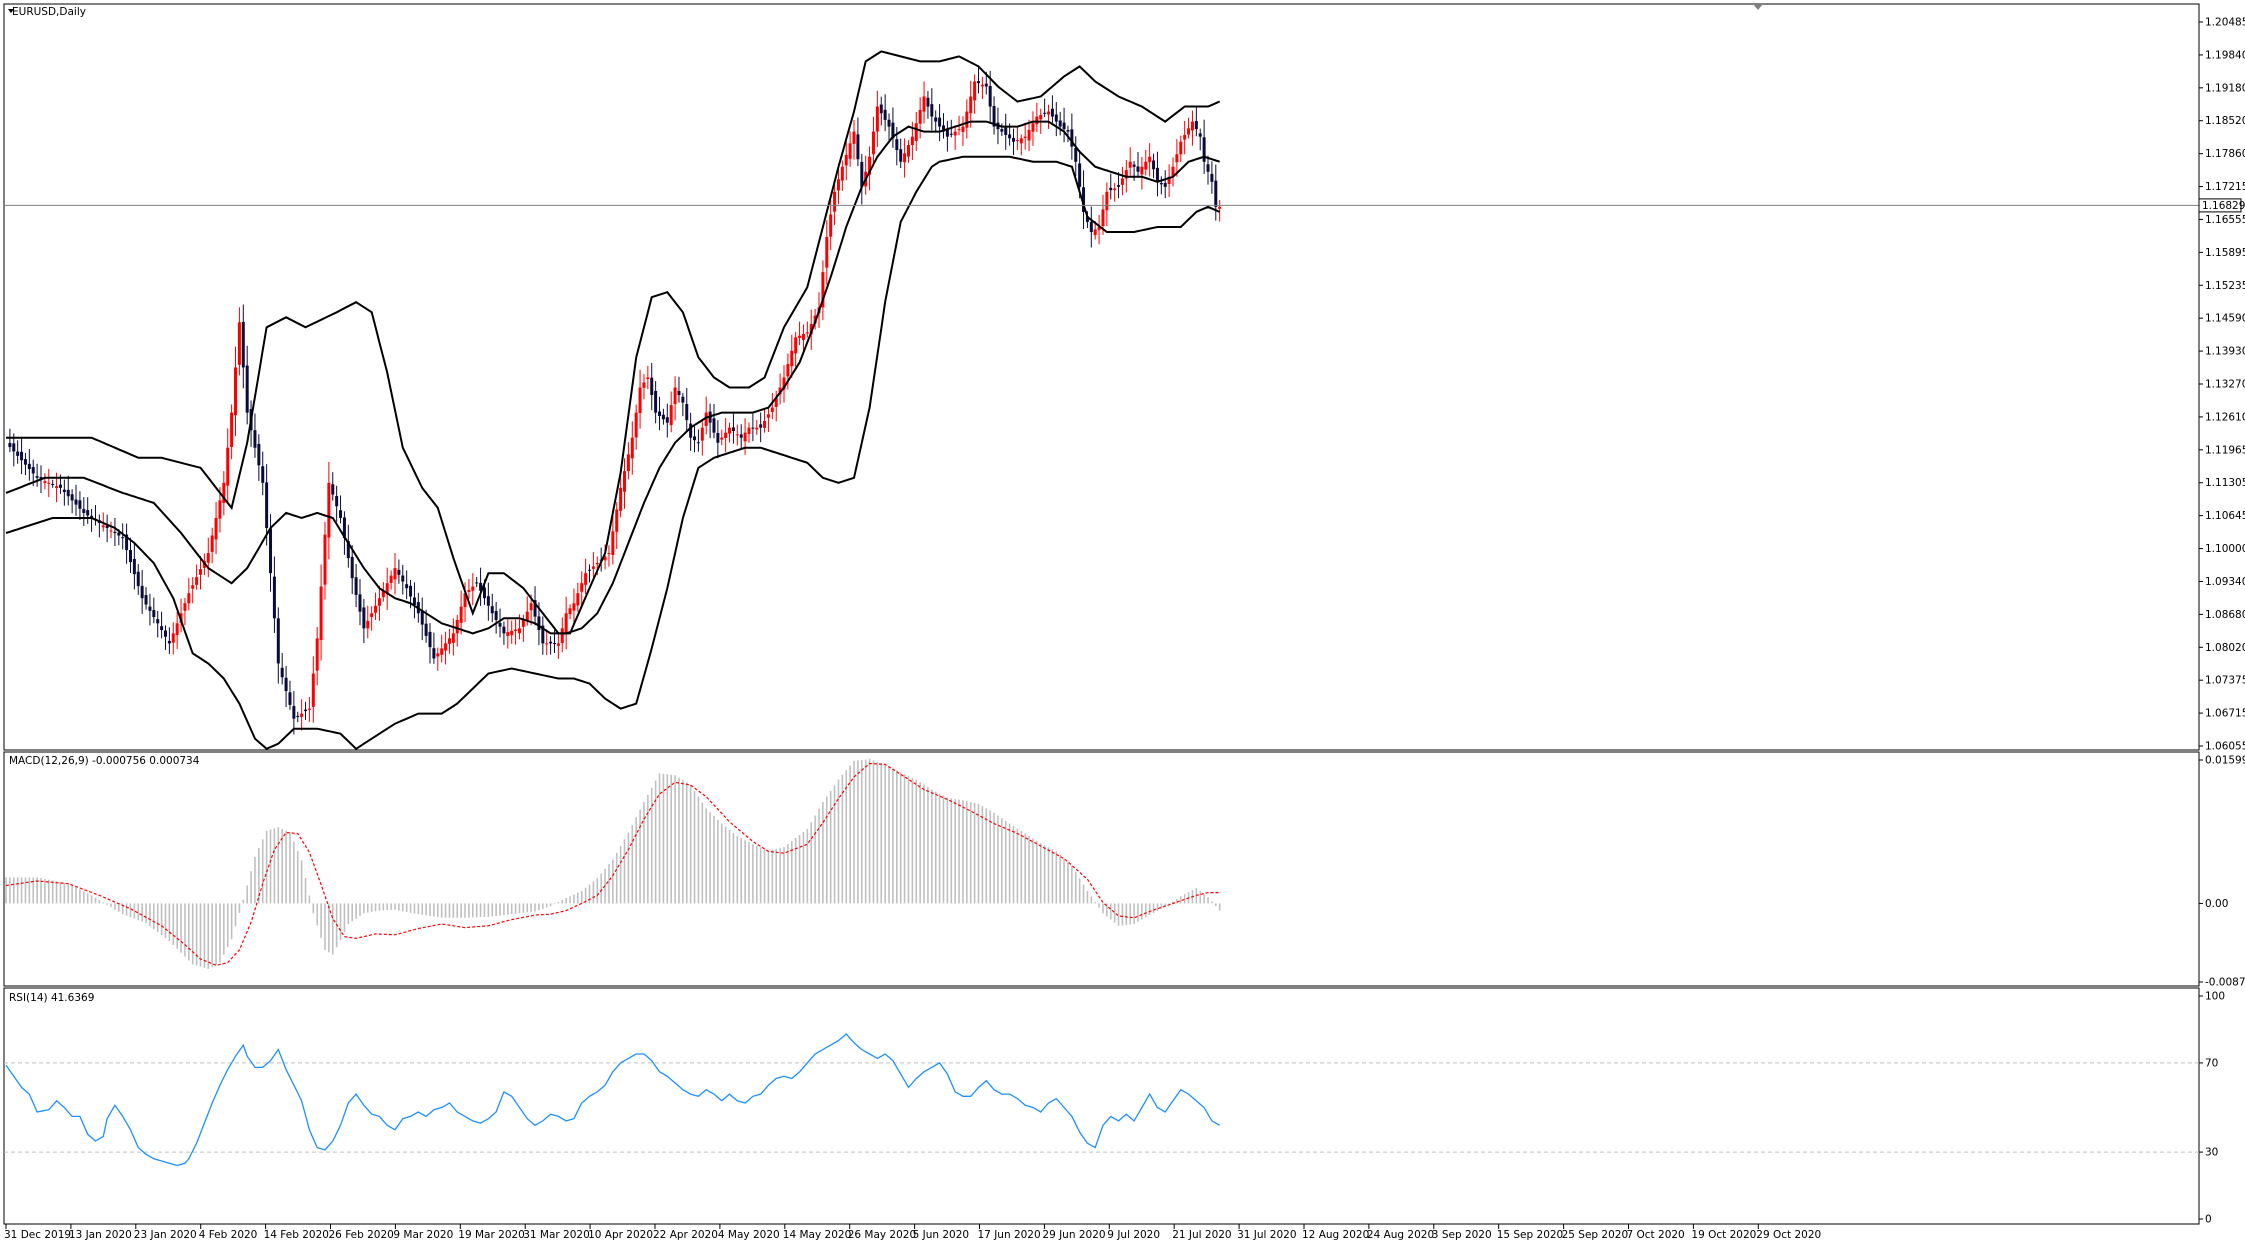 This screenshot has width=2245, height=1249. Describe the element at coordinates (1758, 7) in the screenshot. I see `shift-marker-icon` at that location.